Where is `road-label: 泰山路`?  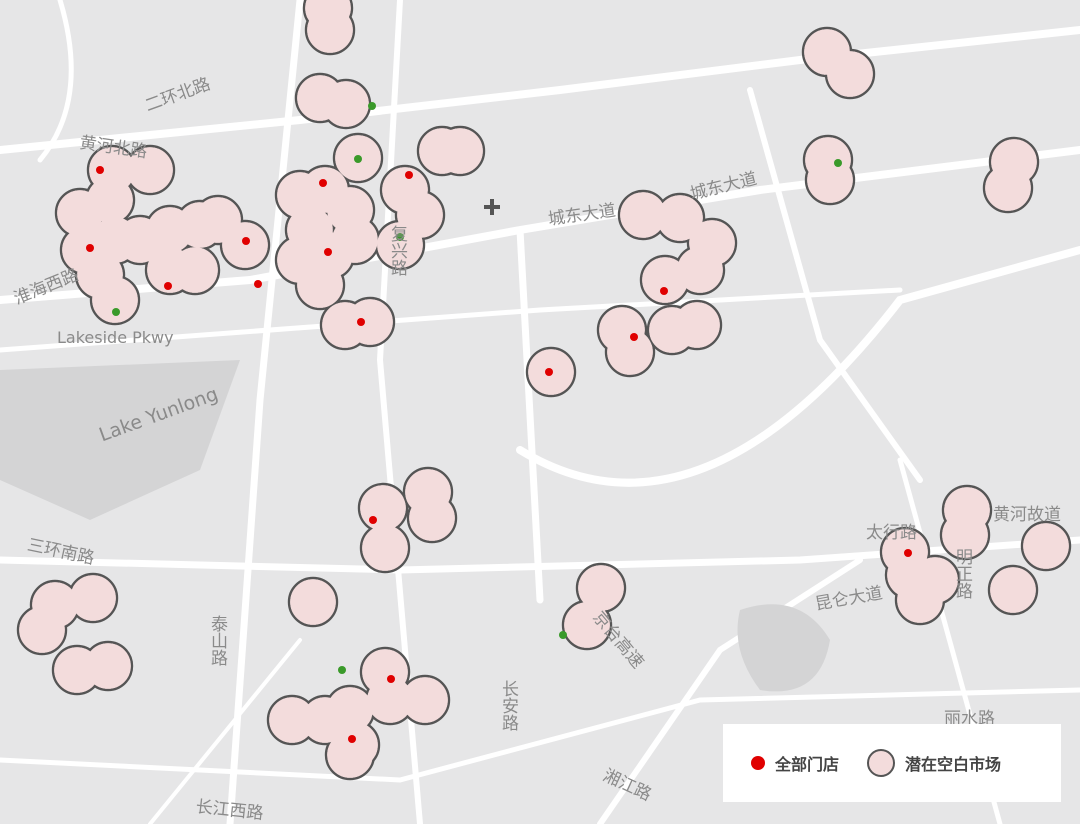 road-label: 泰山路 is located at coordinates (217, 640).